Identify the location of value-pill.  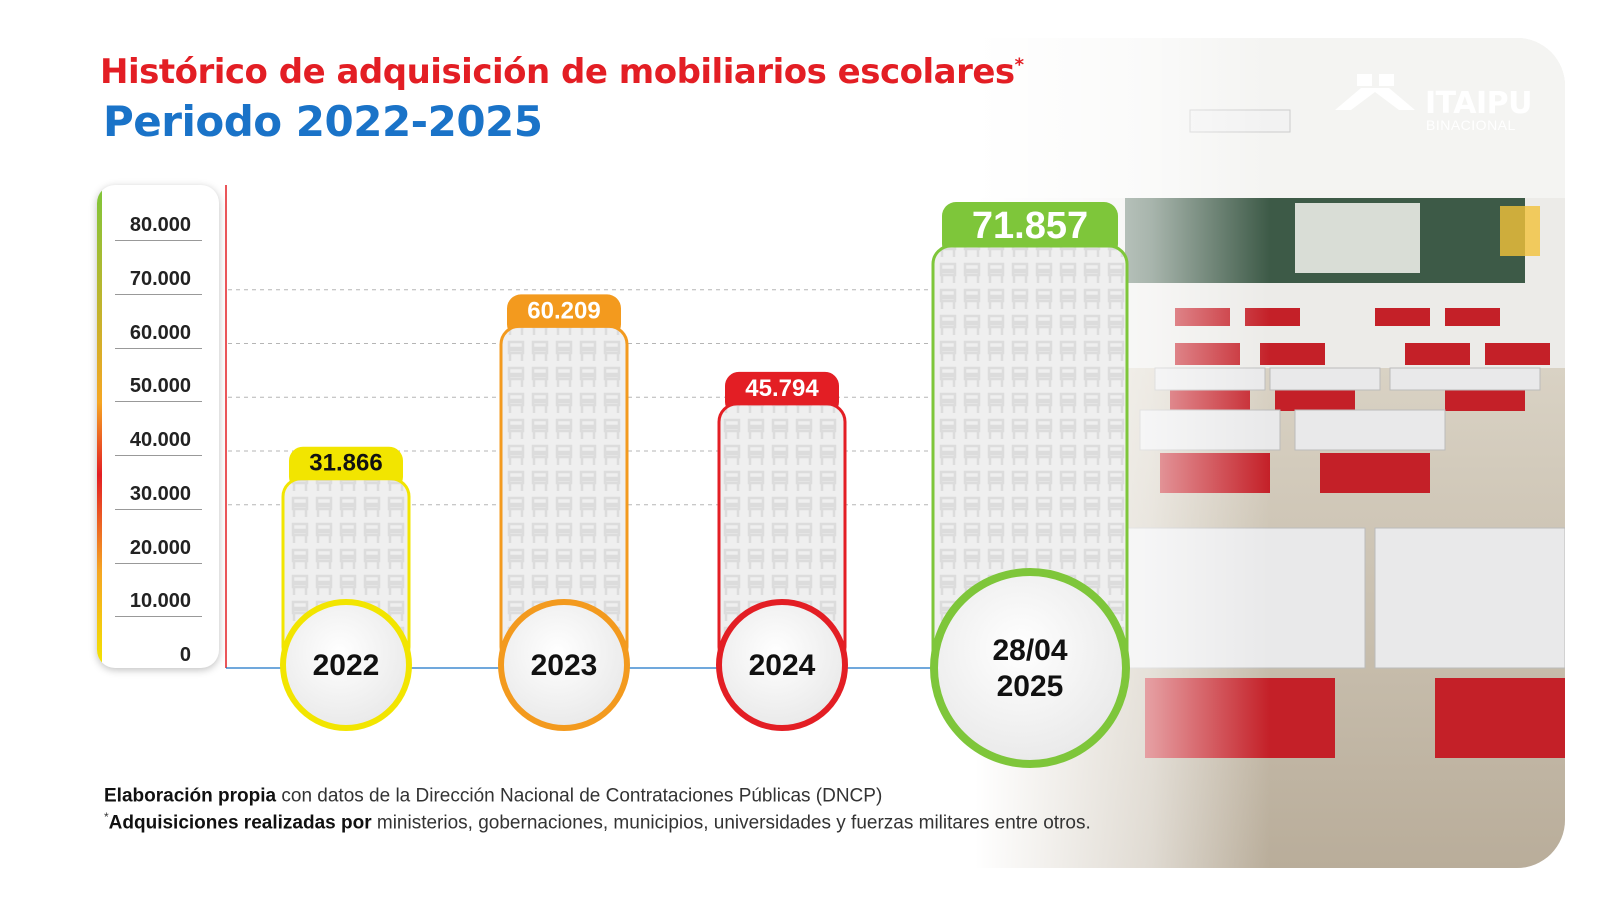
(1030, 230).